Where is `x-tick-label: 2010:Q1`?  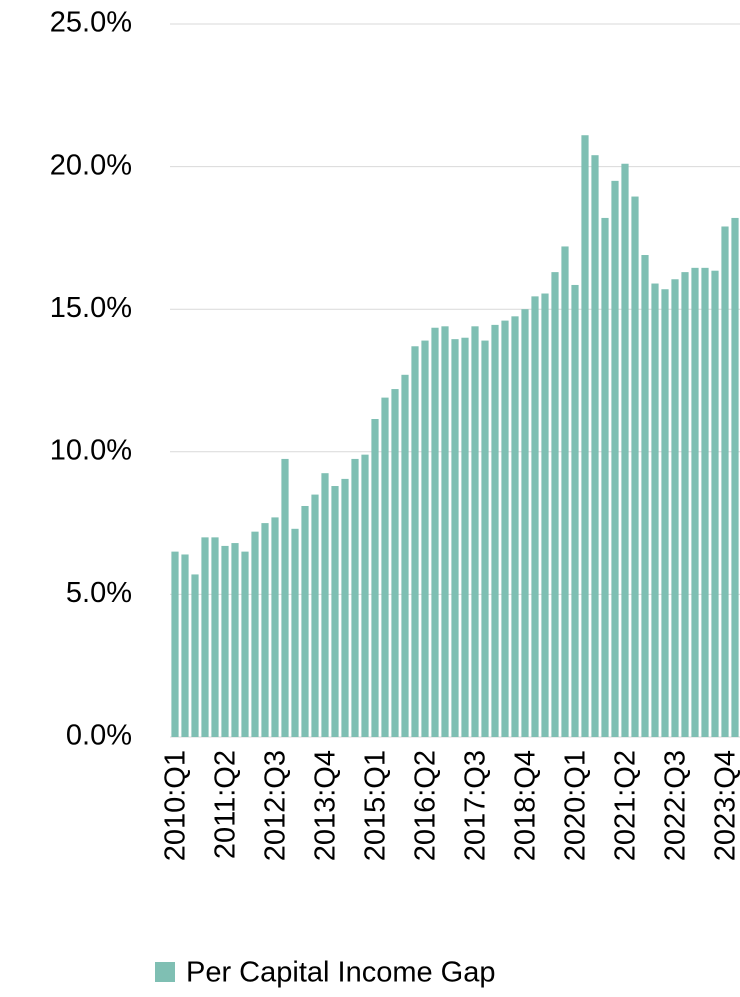
x-tick-label: 2010:Q1 is located at coordinates (176, 805).